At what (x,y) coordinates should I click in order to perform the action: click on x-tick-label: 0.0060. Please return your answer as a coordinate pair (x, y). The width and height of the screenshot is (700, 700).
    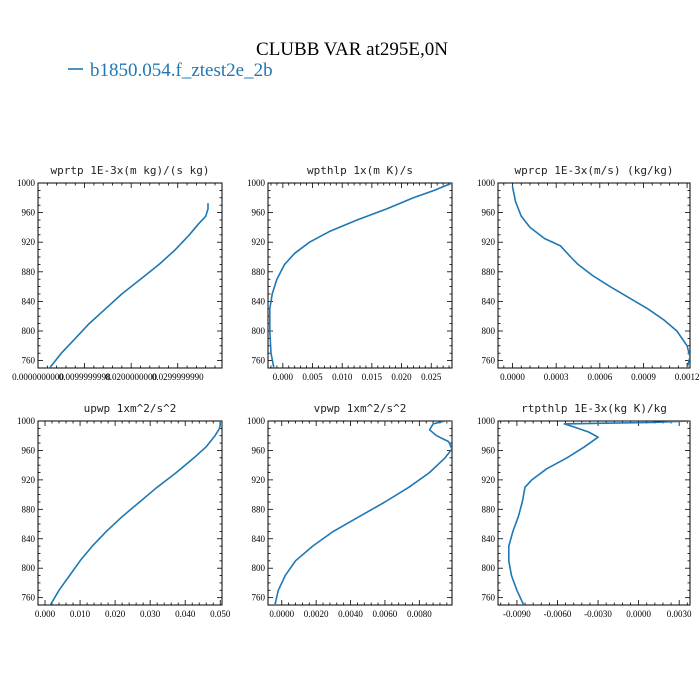
    Looking at the image, I should click on (385, 614).